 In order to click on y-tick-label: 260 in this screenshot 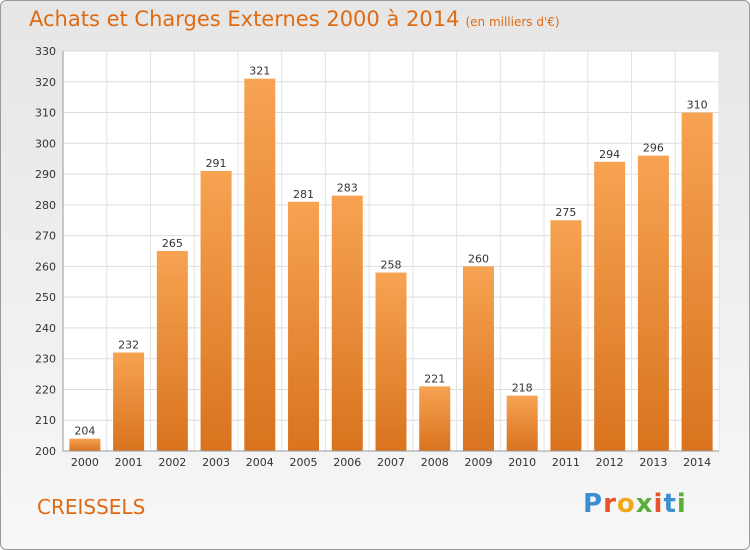, I will do `click(45, 266)`.